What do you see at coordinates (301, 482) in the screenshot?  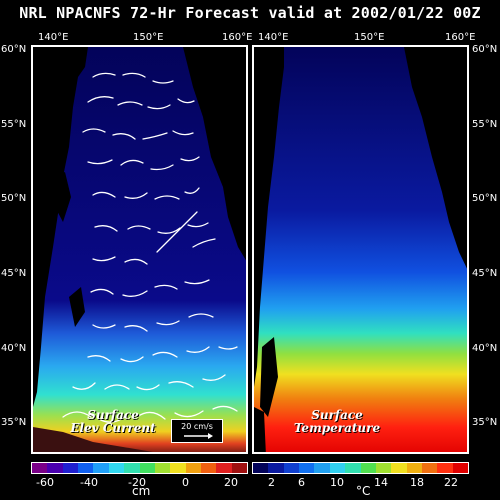 I see `temperature-colorbar-label-6: 6` at bounding box center [301, 482].